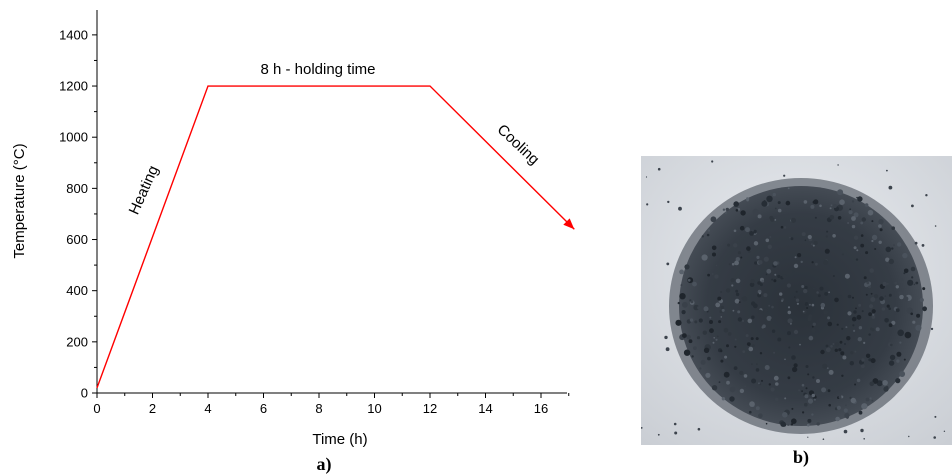 The width and height of the screenshot is (952, 474). Describe the element at coordinates (96, 408) in the screenshot. I see `x-tick-label: 0` at that location.